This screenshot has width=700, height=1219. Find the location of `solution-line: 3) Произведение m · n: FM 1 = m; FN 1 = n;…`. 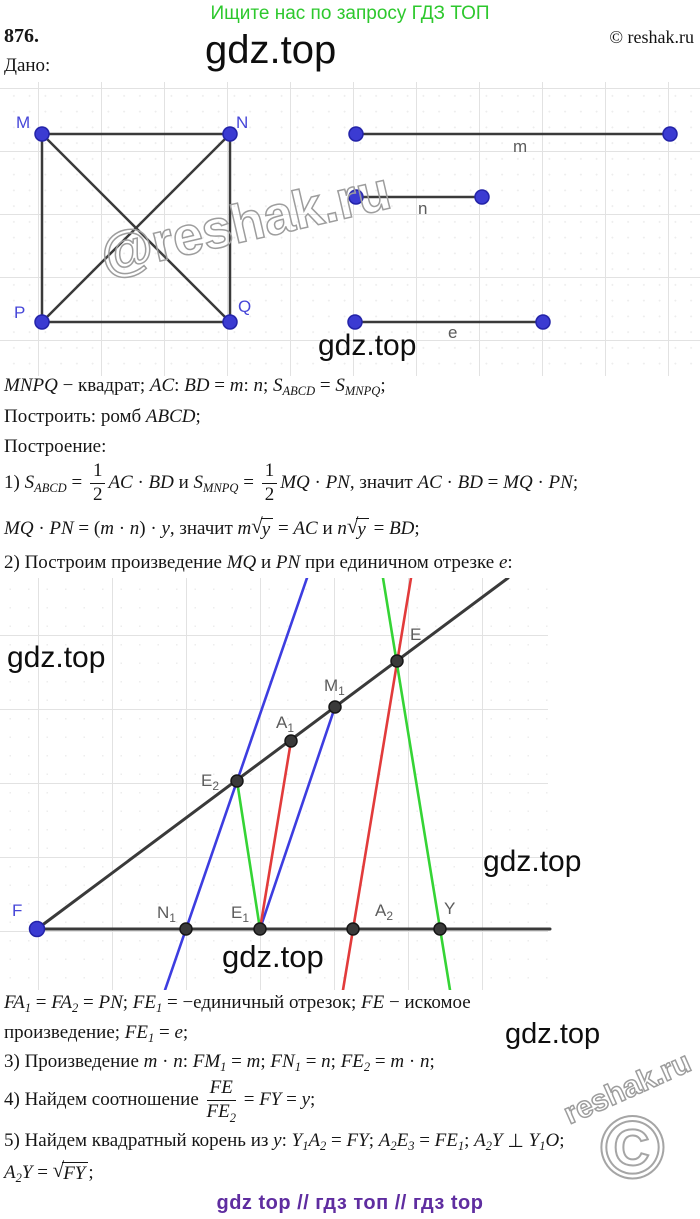

solution-line: 3) Произведение m · n: FM 1 = m; FN 1 = n;… is located at coordinates (219, 1062).